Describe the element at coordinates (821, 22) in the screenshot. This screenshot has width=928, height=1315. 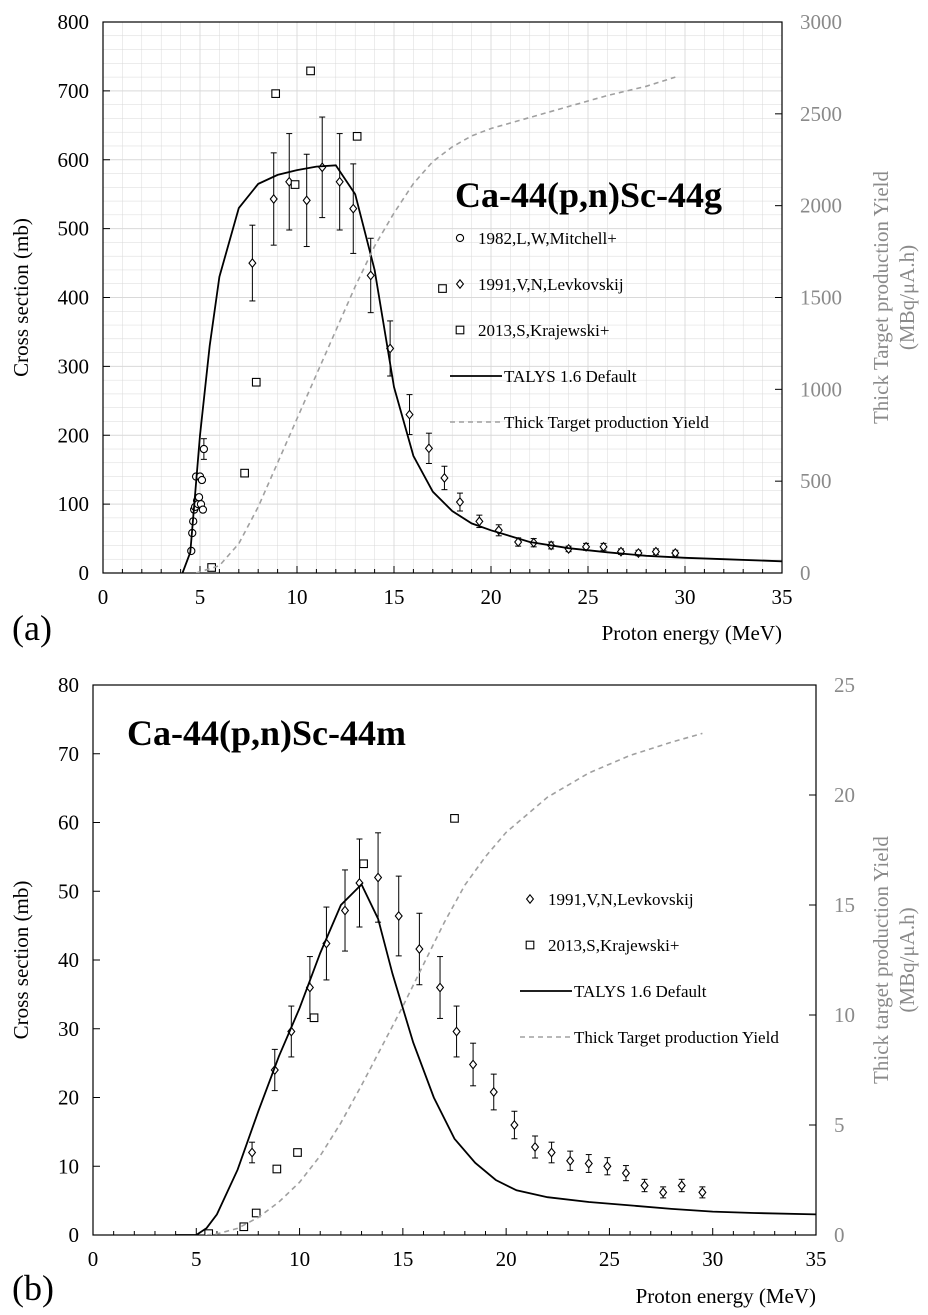
I see `y2-tick-label: 3000` at that location.